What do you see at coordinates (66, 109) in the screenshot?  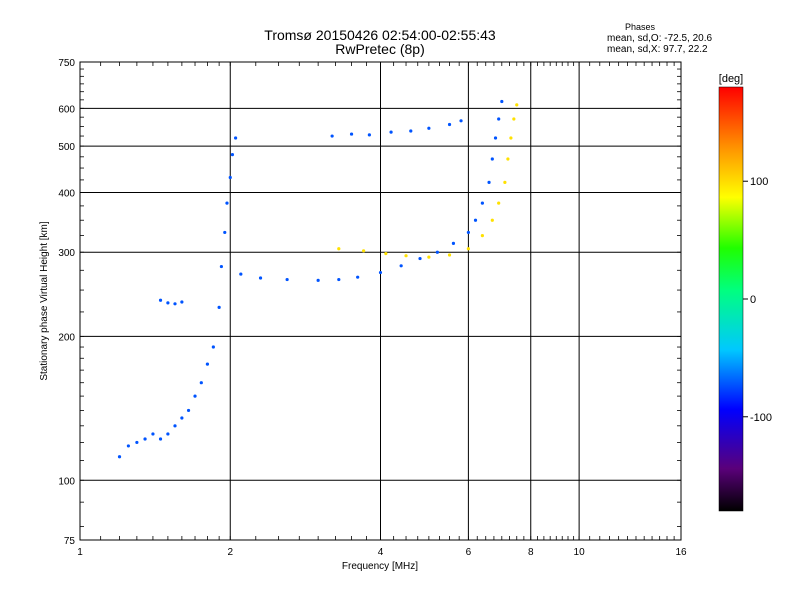 I see `y-tick-label: 600` at bounding box center [66, 109].